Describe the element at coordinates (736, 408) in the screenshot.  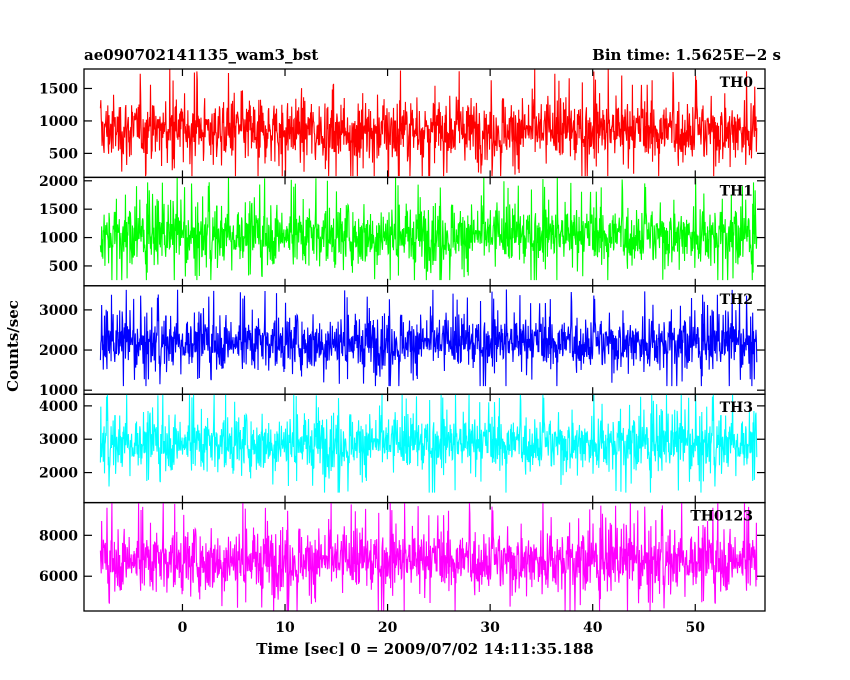
I see `series-label-th3: TH3` at that location.